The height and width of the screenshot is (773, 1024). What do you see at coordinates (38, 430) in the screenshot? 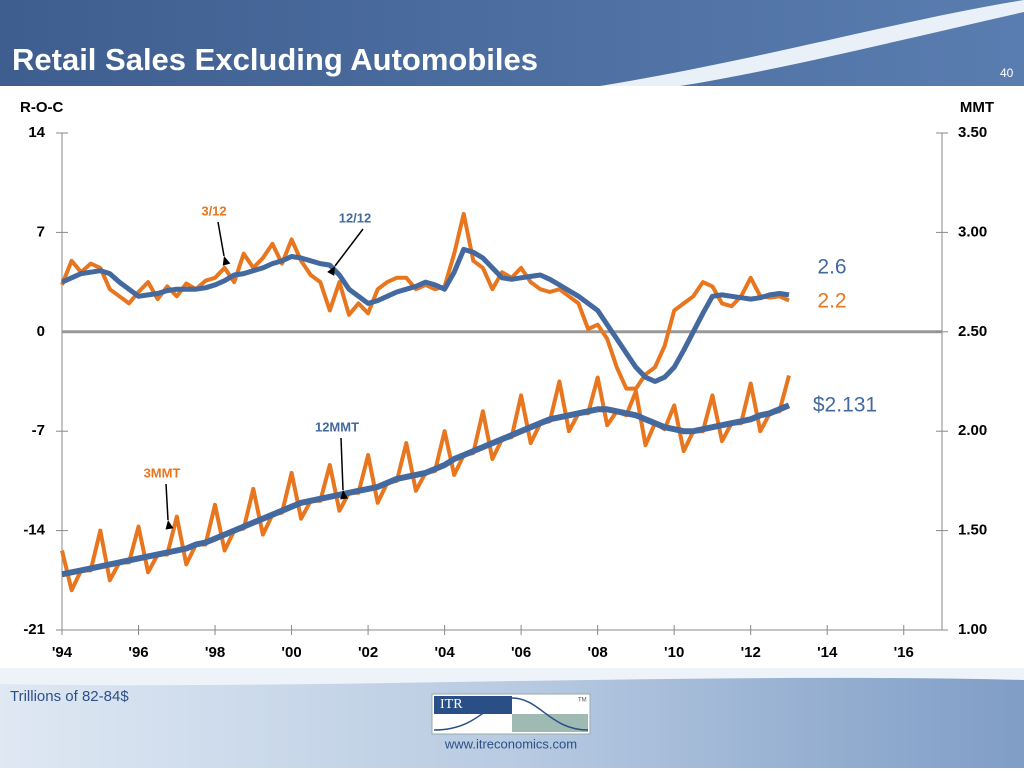
I see `y-tick-label: -7` at bounding box center [38, 430].